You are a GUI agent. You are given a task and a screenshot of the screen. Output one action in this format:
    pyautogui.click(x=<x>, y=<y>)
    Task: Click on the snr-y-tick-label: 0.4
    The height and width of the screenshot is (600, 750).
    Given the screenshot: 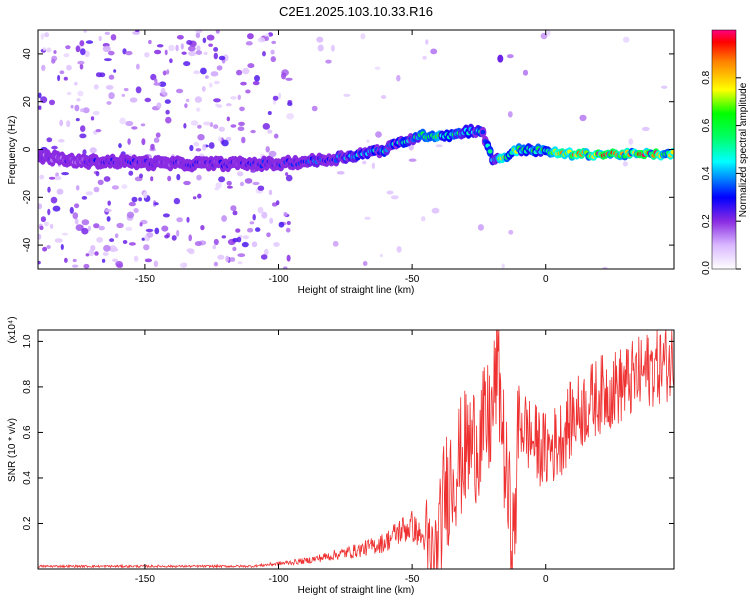 What is the action you would take?
    pyautogui.click(x=27, y=478)
    